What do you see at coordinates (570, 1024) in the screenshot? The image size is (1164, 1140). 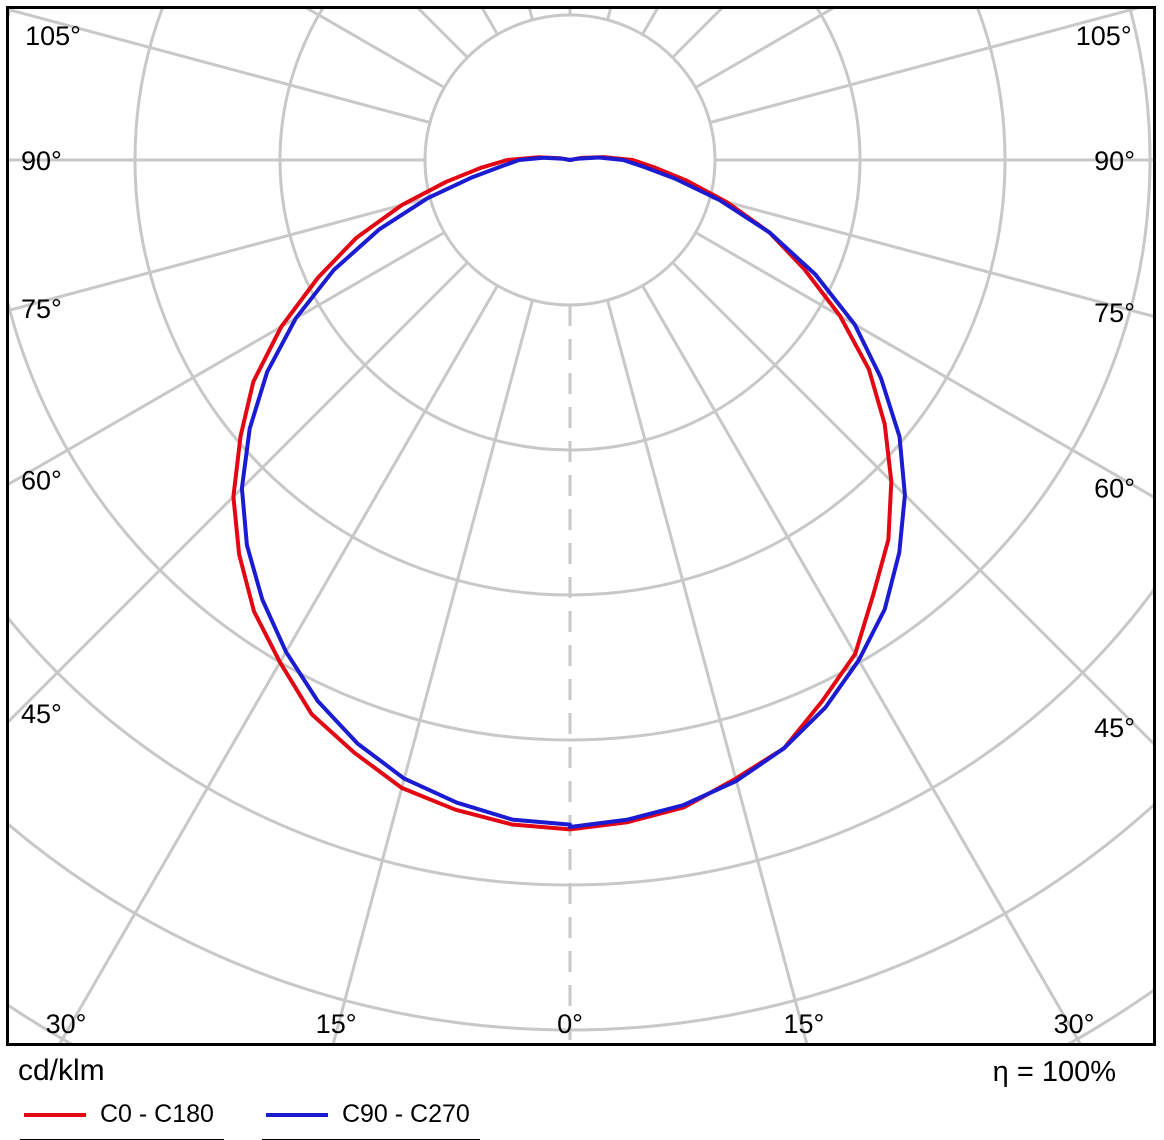 I see `angle-label: 0°` at bounding box center [570, 1024].